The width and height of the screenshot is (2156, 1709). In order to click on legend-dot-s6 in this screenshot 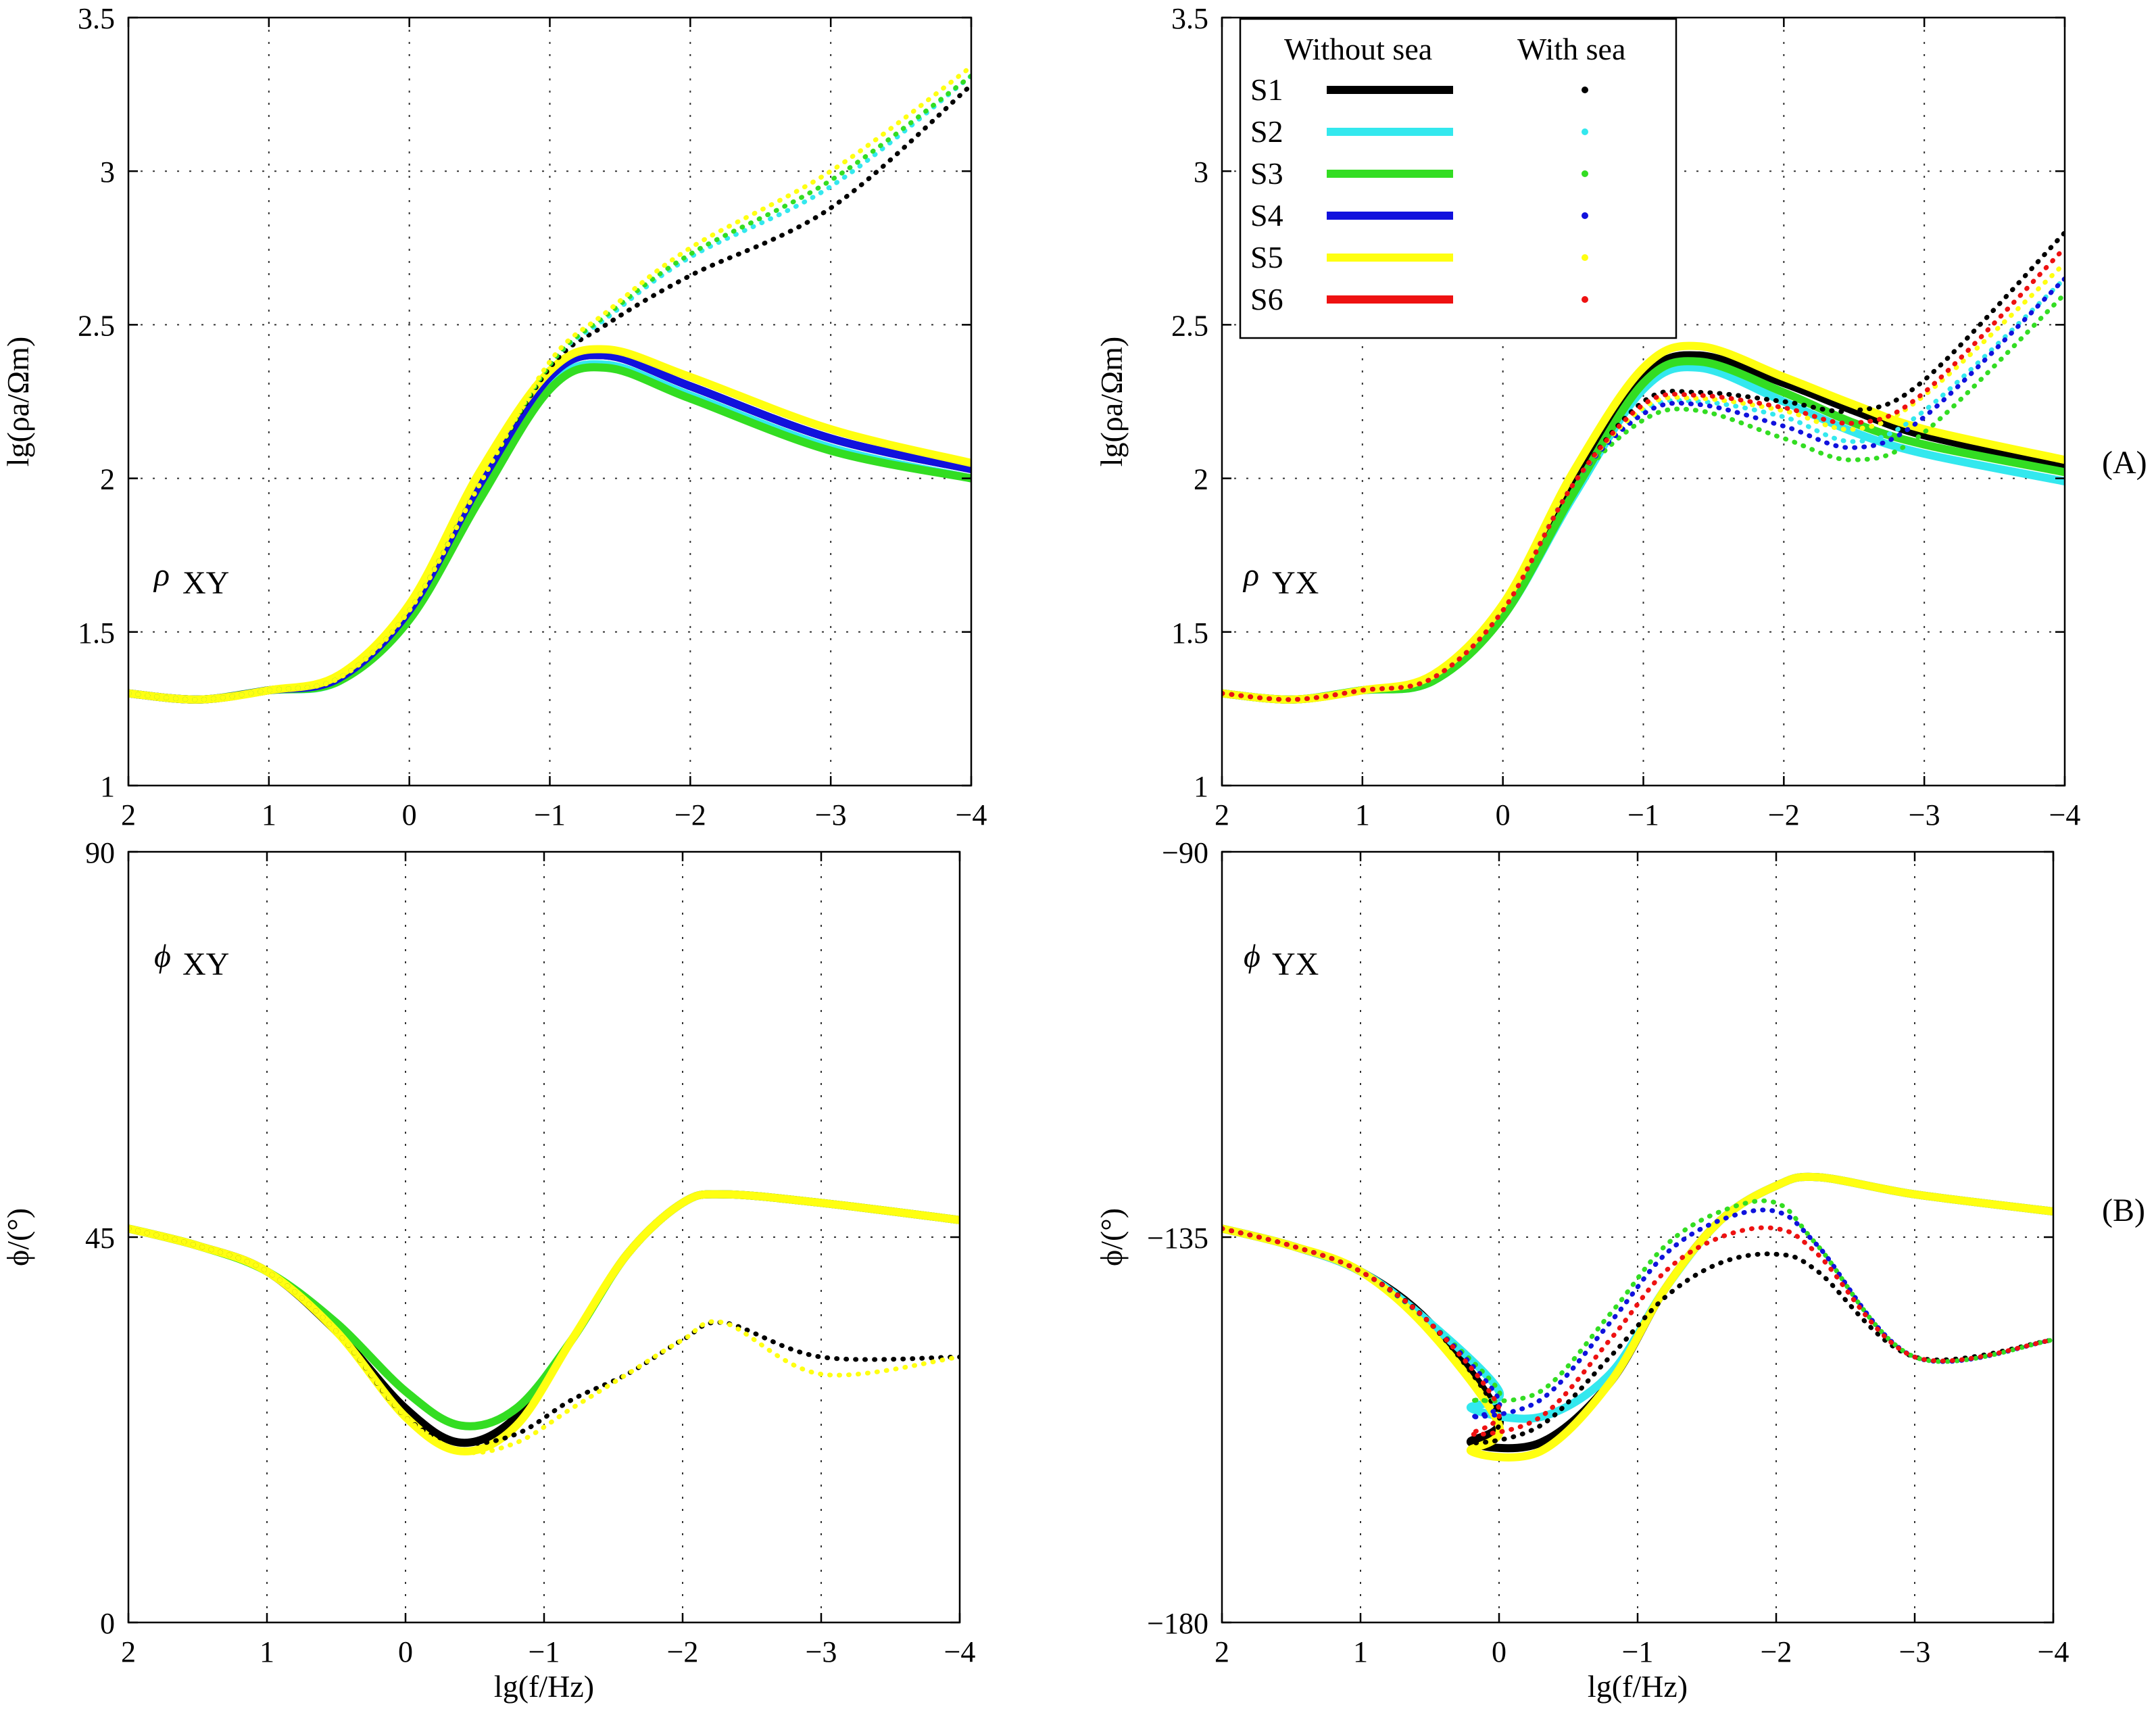, I will do `click(1585, 299)`.